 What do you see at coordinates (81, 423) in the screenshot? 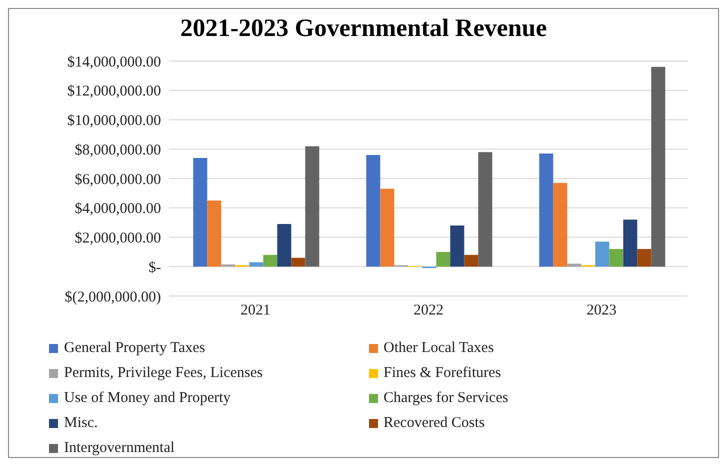
I see `legend-label: Misc.` at bounding box center [81, 423].